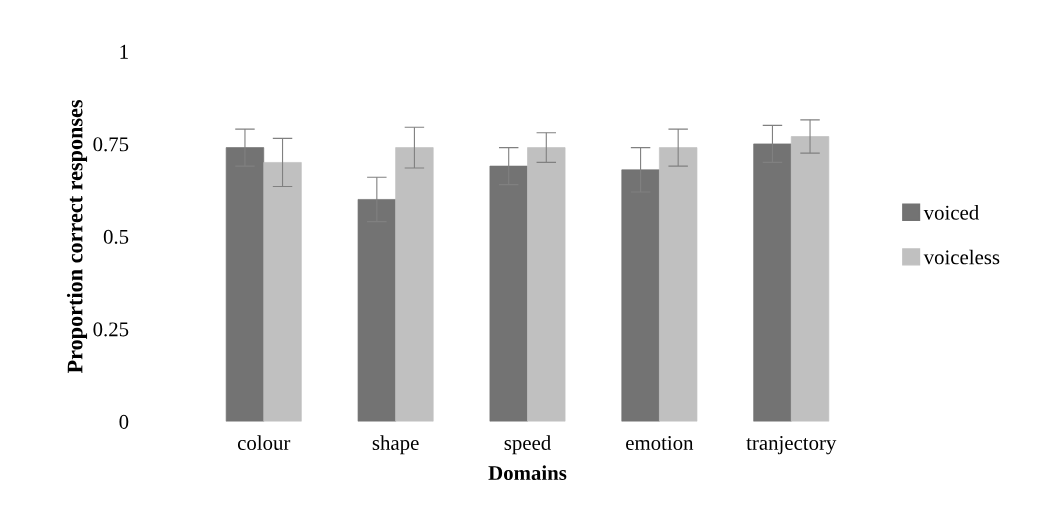  Describe the element at coordinates (116, 236) in the screenshot. I see `y-tick-label: 0.5` at that location.